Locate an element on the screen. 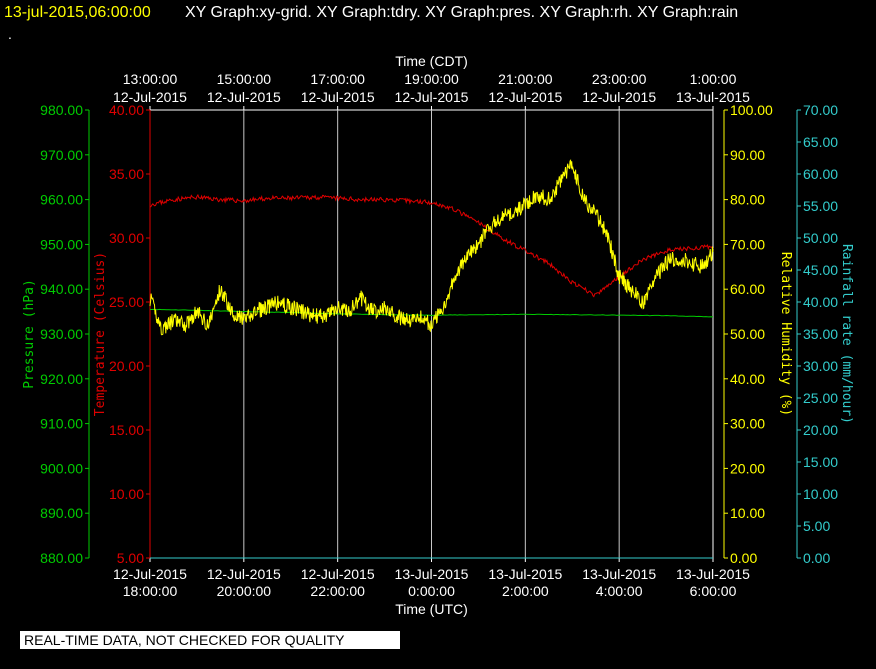  bottom-tick-time: 6:00:00 is located at coordinates (713, 591).